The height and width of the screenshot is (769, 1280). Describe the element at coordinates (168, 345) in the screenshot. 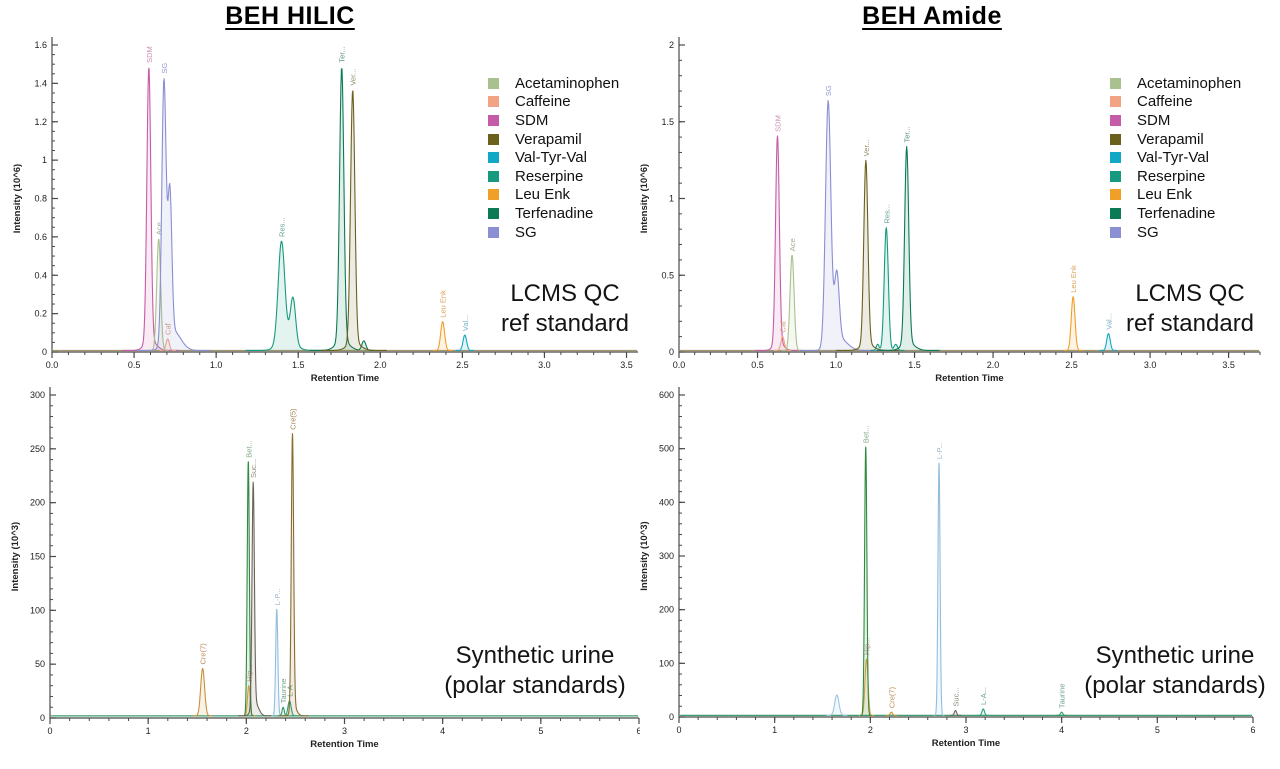

I see `peak-Caf` at that location.